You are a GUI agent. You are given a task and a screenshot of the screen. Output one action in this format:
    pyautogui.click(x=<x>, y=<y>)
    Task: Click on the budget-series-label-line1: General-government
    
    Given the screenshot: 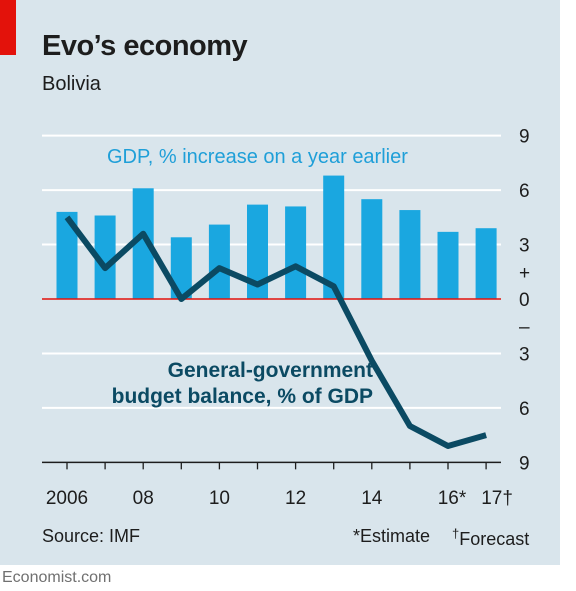 What is the action you would take?
    pyautogui.click(x=270, y=370)
    